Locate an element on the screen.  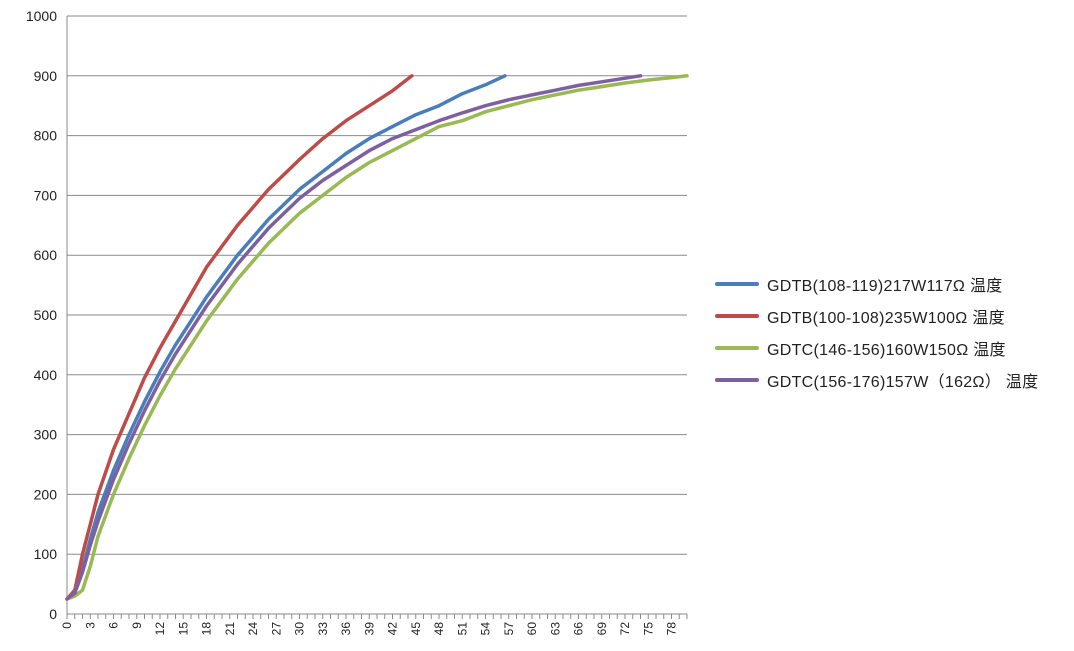
legend-item: GDTC(156-176)157W（162Ω） 温度 is located at coordinates (876, 380).